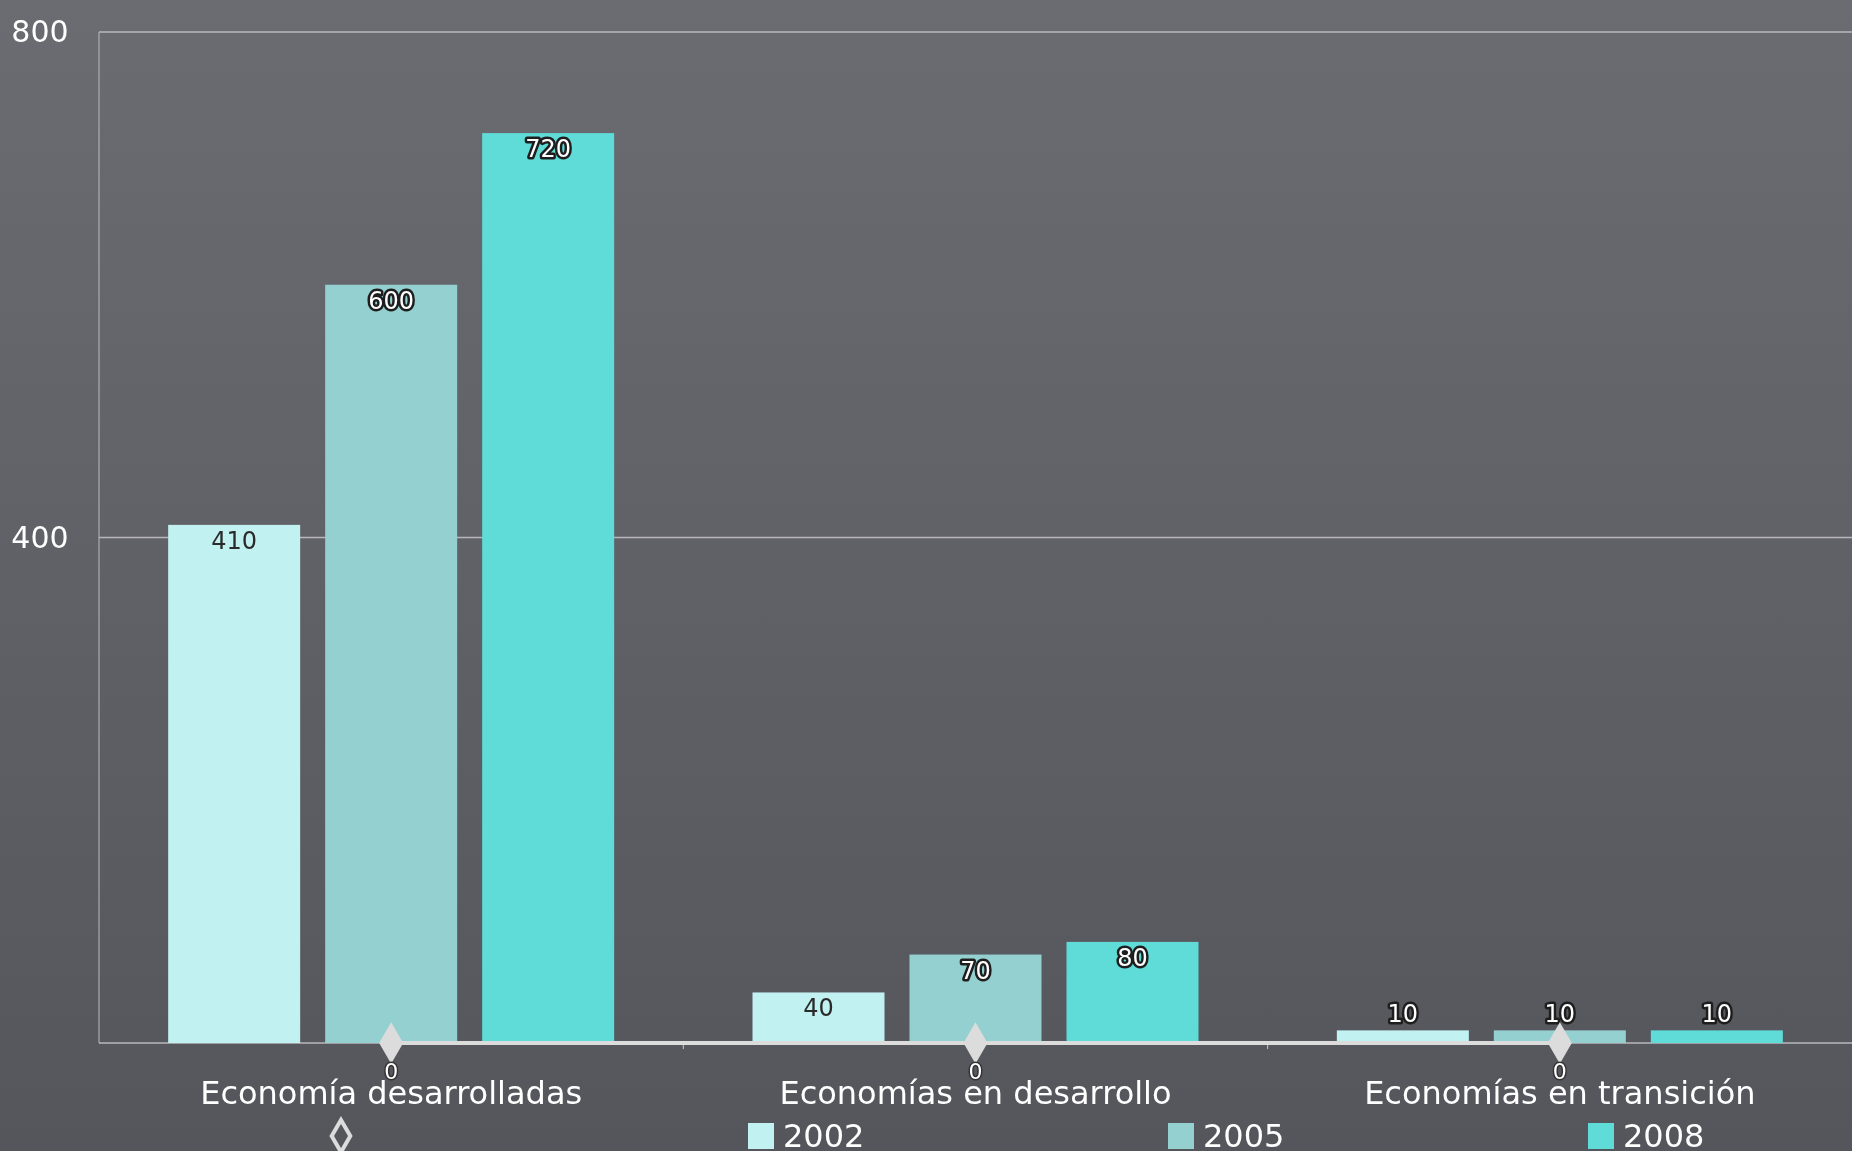 This screenshot has height=1151, width=1852. What do you see at coordinates (1132, 957) in the screenshot?
I see `data-label: 80` at bounding box center [1132, 957].